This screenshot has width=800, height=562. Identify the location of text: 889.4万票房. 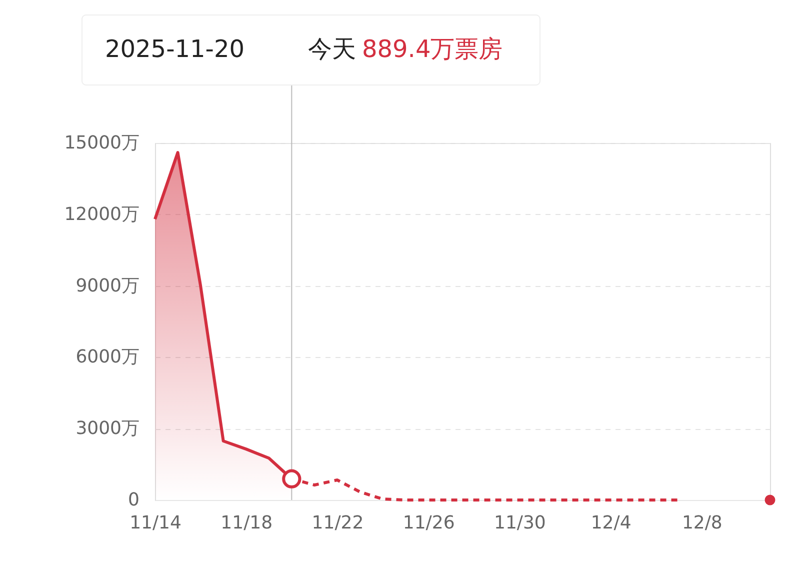
(432, 49).